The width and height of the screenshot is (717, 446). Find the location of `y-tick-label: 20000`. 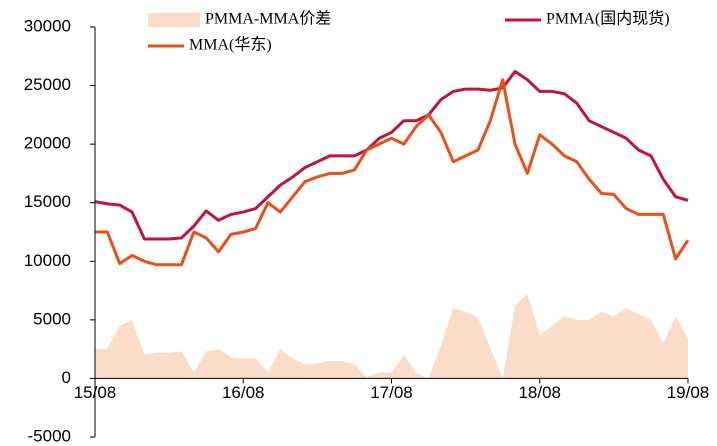

y-tick-label: 20000 is located at coordinates (47, 143).